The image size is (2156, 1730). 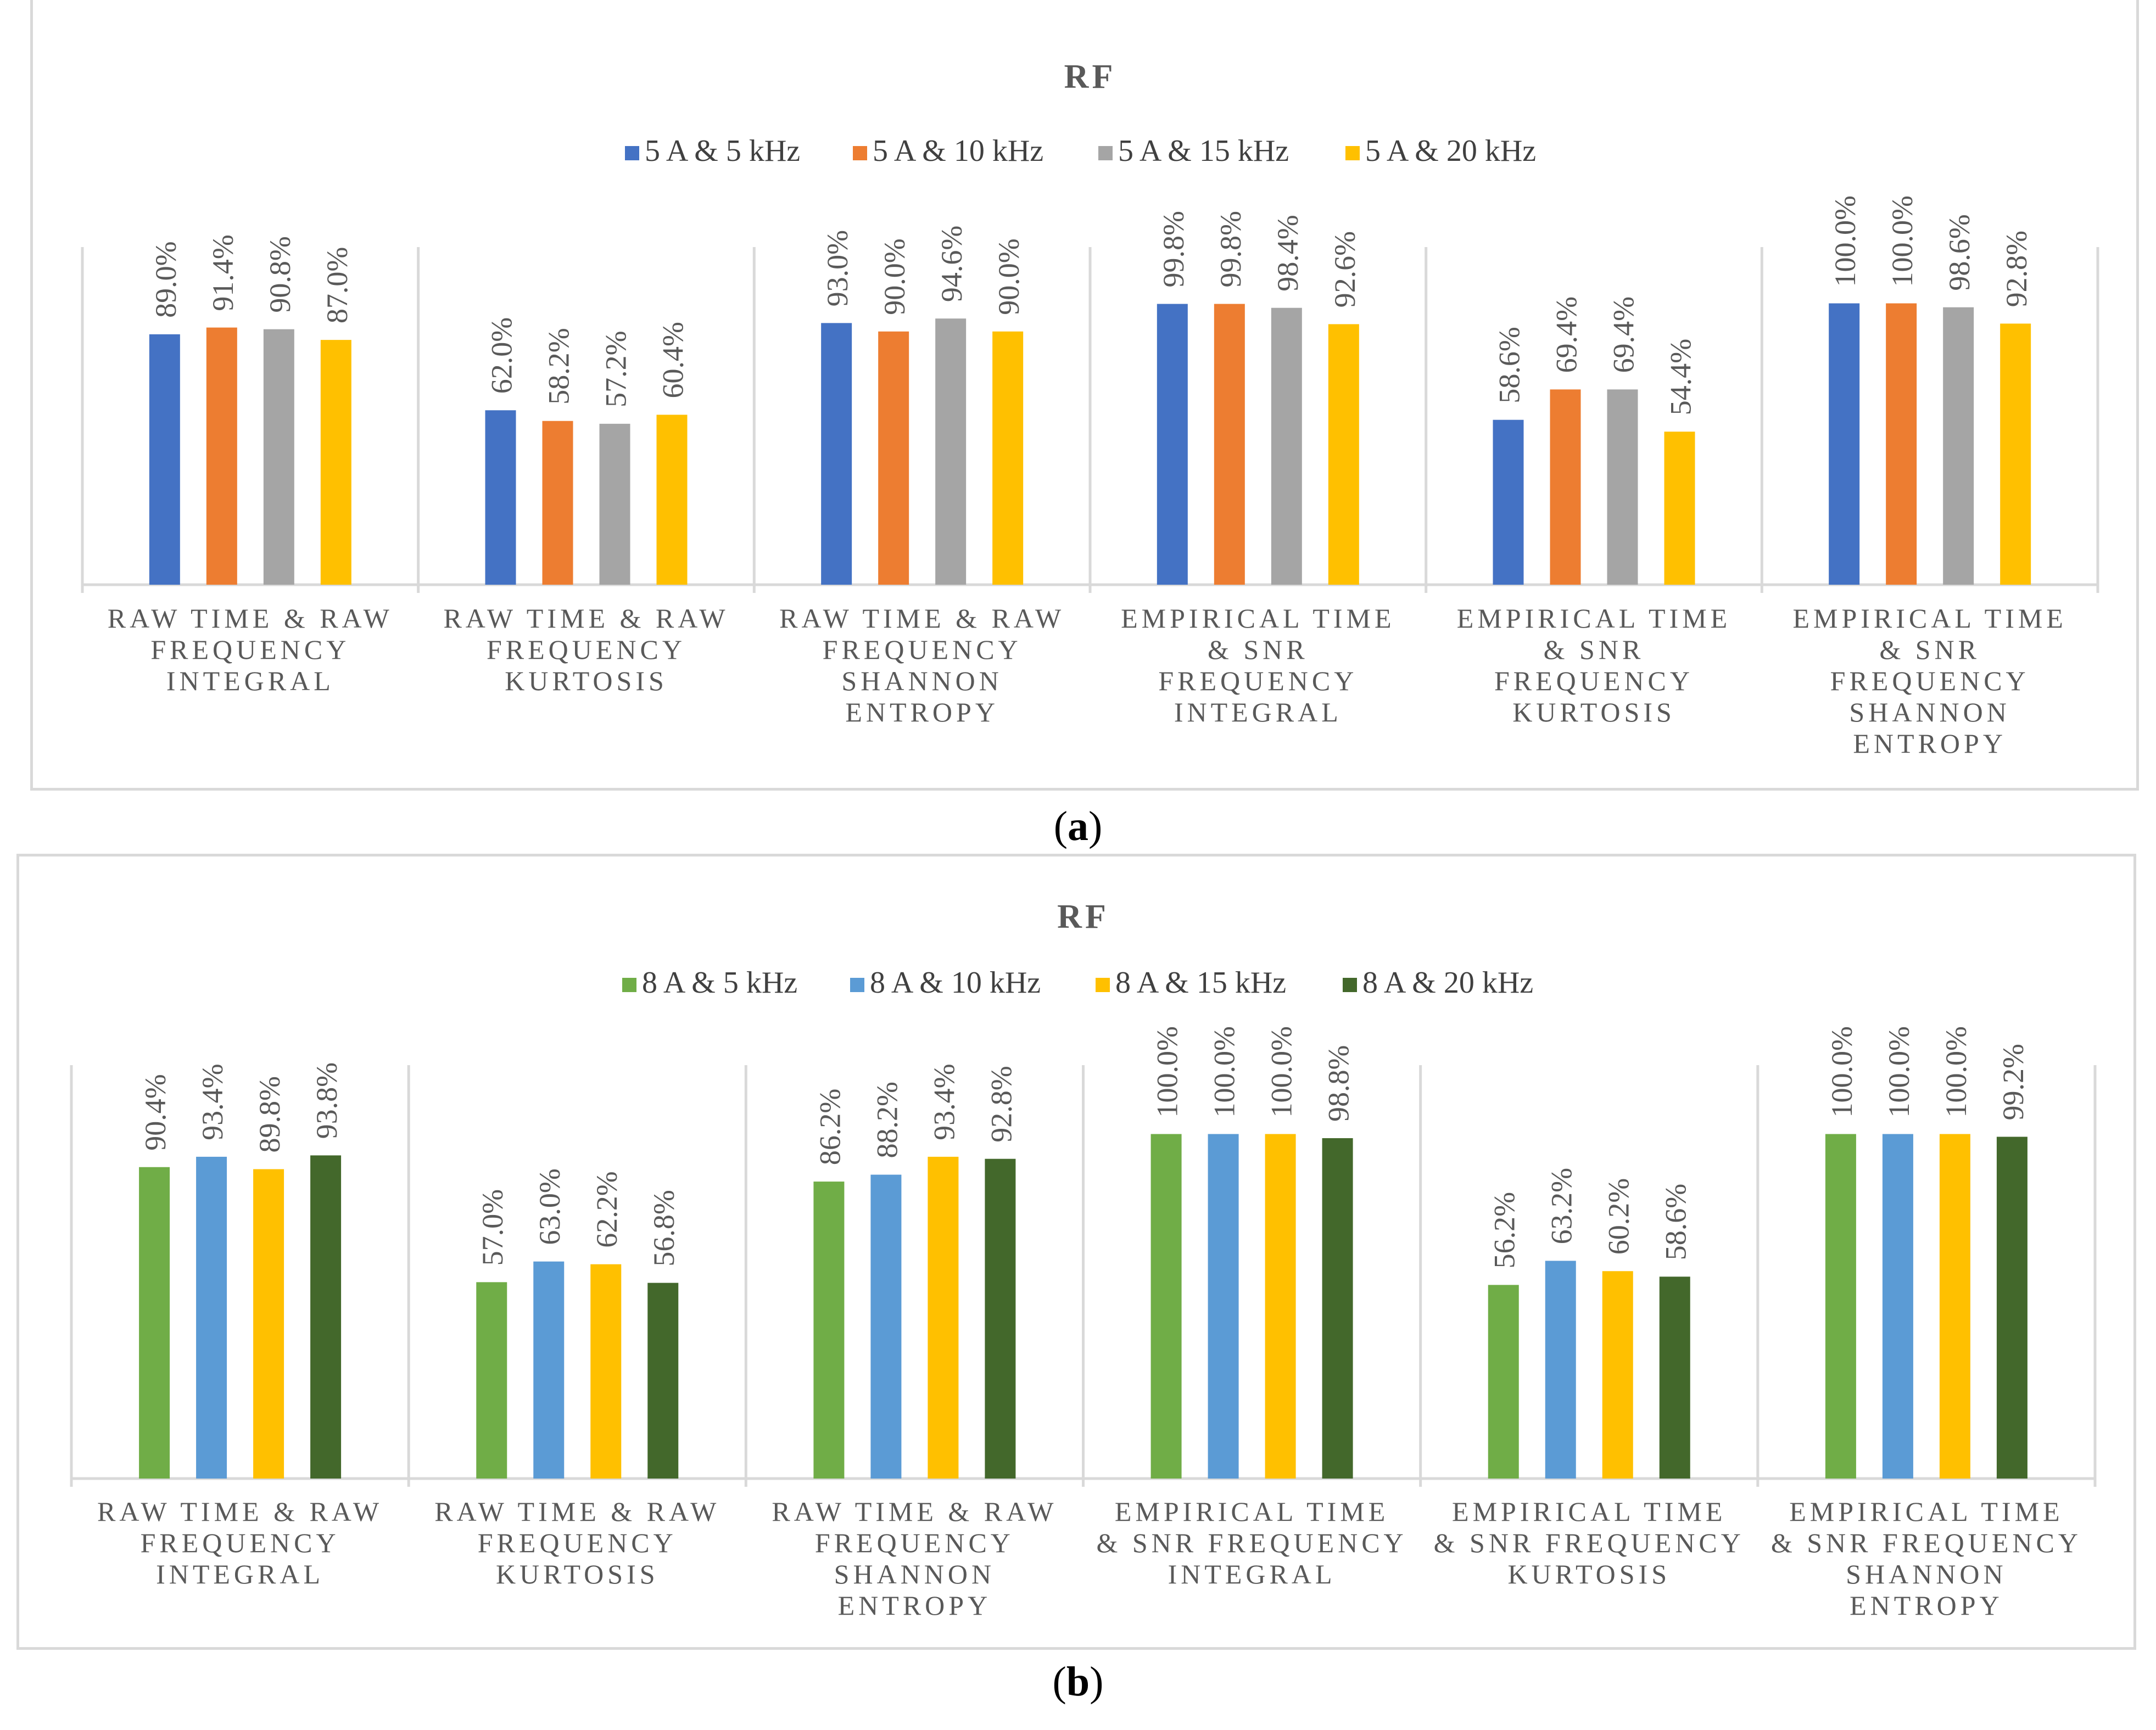 I want to click on data-label: 57.0%, so click(x=492, y=1227).